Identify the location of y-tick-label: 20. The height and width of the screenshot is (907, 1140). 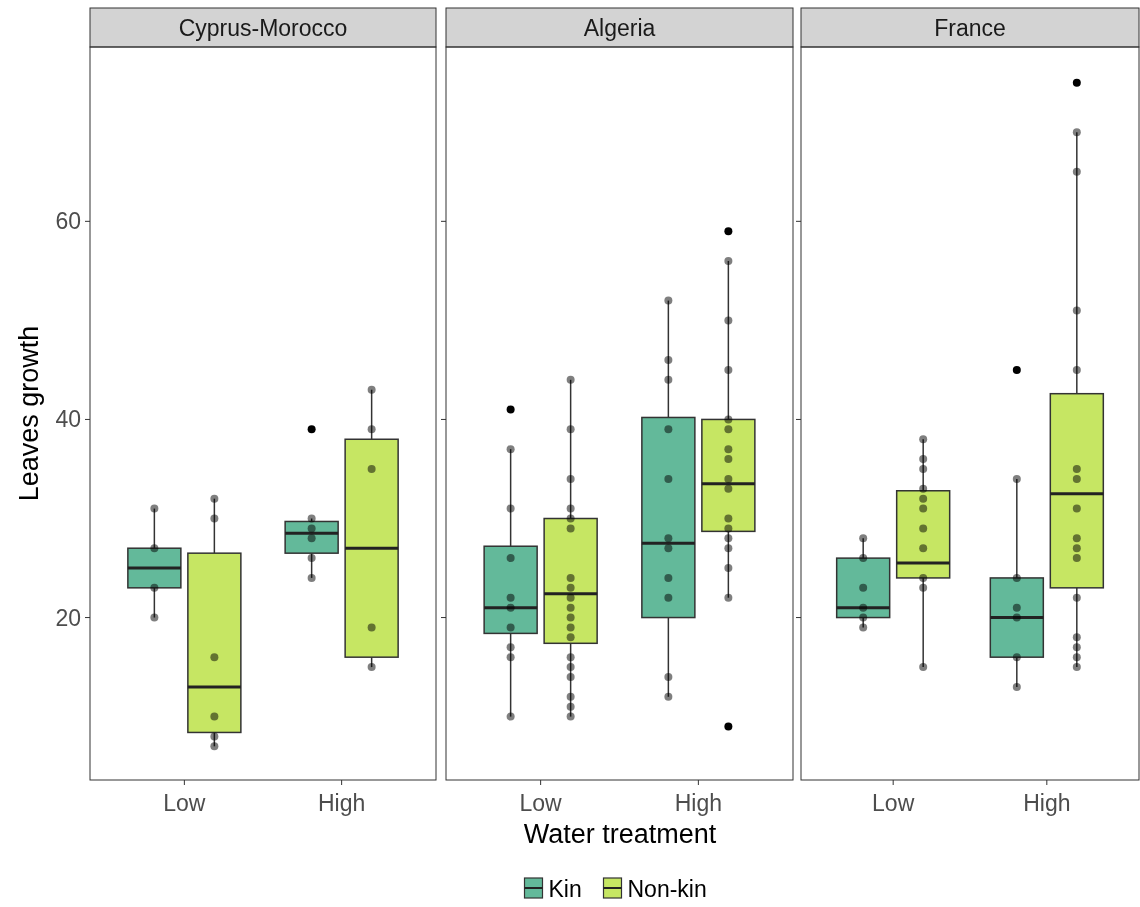
(68, 617).